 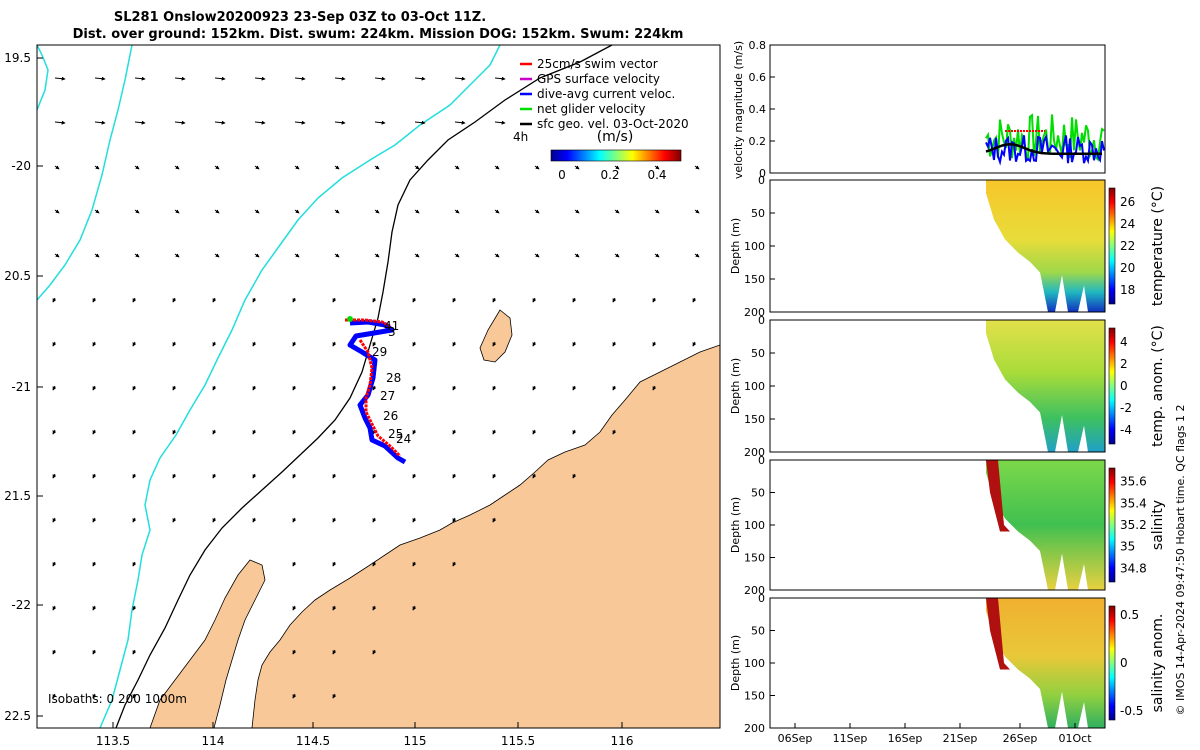 What do you see at coordinates (1124, 342) in the screenshot?
I see `colorbar-tick-label: 4` at bounding box center [1124, 342].